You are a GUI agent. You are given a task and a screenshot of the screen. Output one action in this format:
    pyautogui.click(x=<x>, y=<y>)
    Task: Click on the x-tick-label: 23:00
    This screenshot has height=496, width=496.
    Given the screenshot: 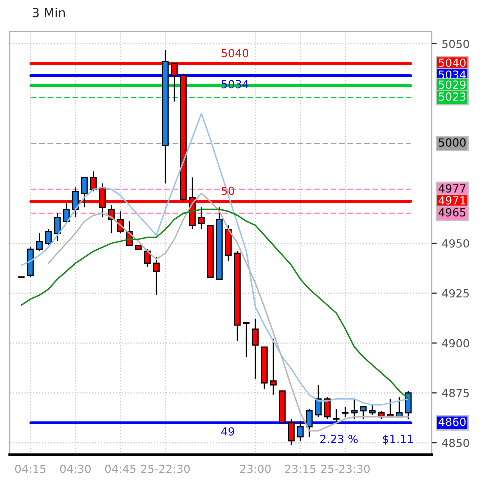 What is the action you would take?
    pyautogui.click(x=255, y=469)
    